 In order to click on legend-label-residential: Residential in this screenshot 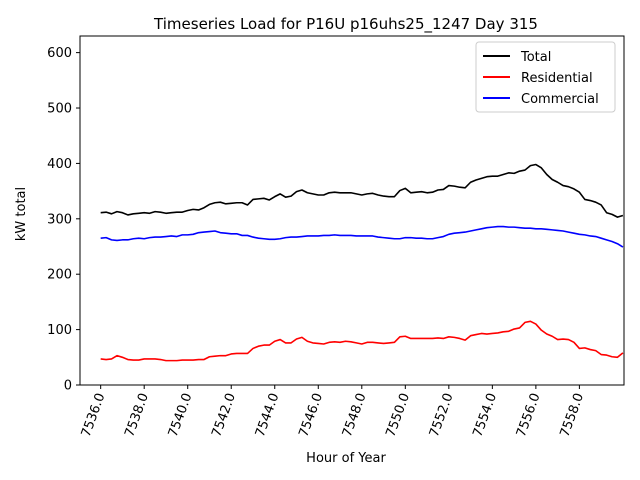, I will do `click(557, 78)`.